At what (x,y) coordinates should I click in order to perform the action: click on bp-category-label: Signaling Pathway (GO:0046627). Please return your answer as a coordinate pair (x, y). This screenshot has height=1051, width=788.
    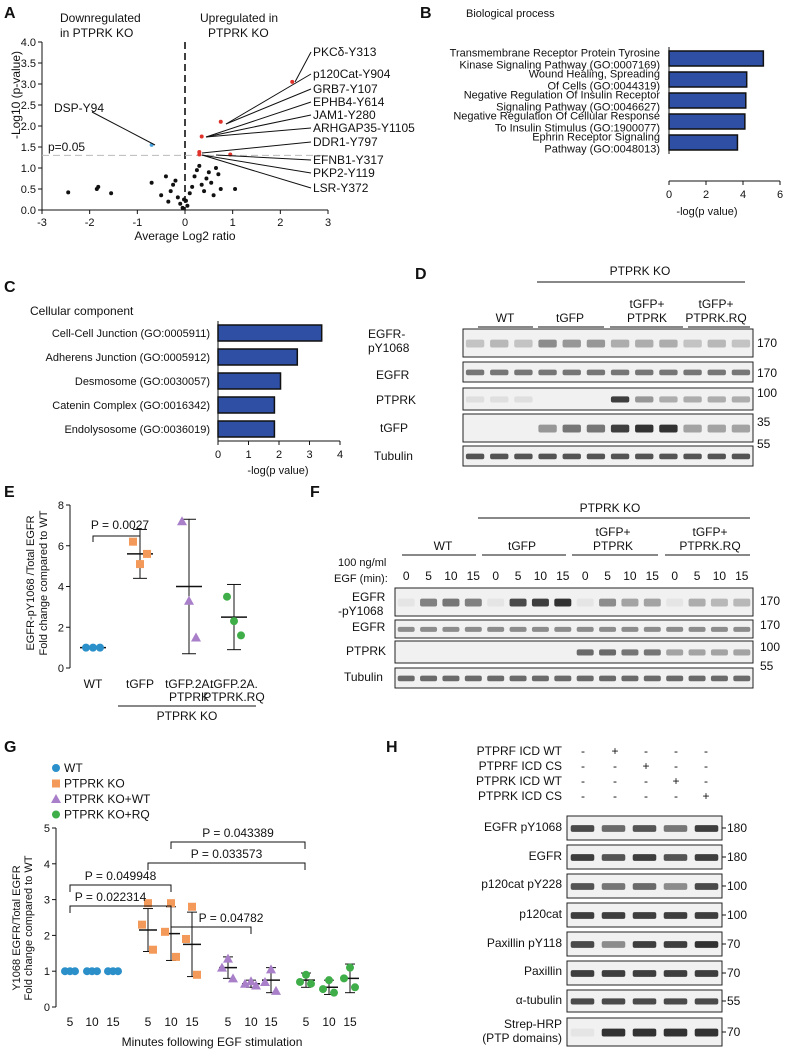
    Looking at the image, I should click on (578, 108).